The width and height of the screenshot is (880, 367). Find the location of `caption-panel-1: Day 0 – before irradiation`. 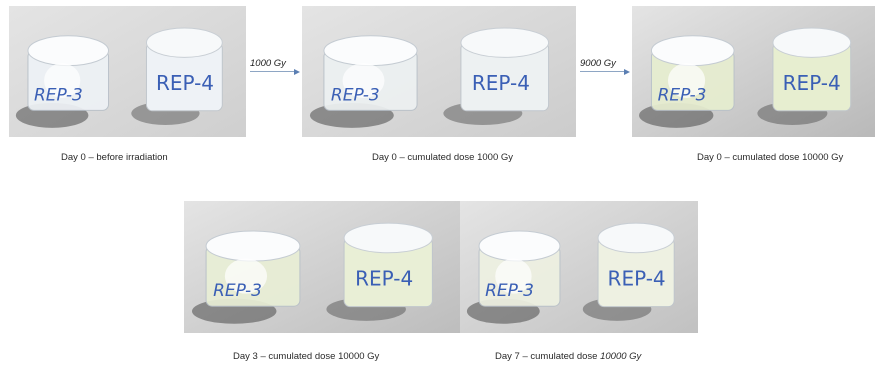

caption-panel-1: Day 0 – before irradiation is located at coordinates (114, 157).